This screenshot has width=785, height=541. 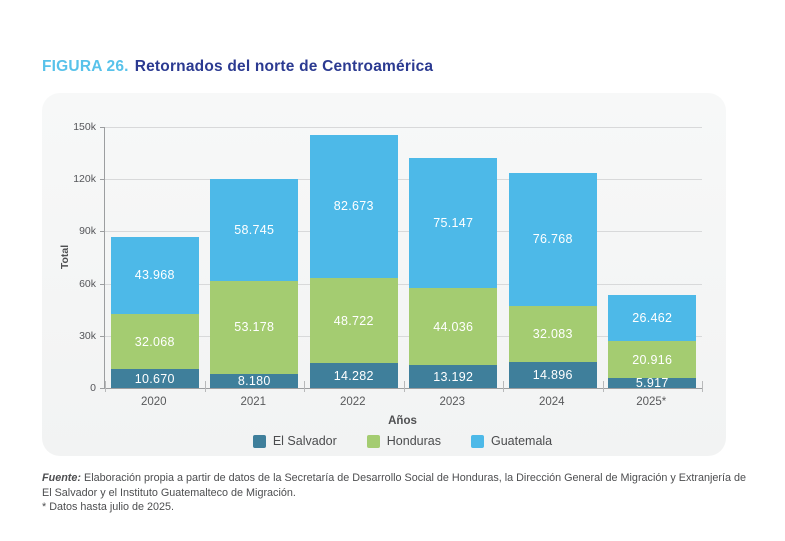 I want to click on y-axis-title: Total, so click(x=65, y=257).